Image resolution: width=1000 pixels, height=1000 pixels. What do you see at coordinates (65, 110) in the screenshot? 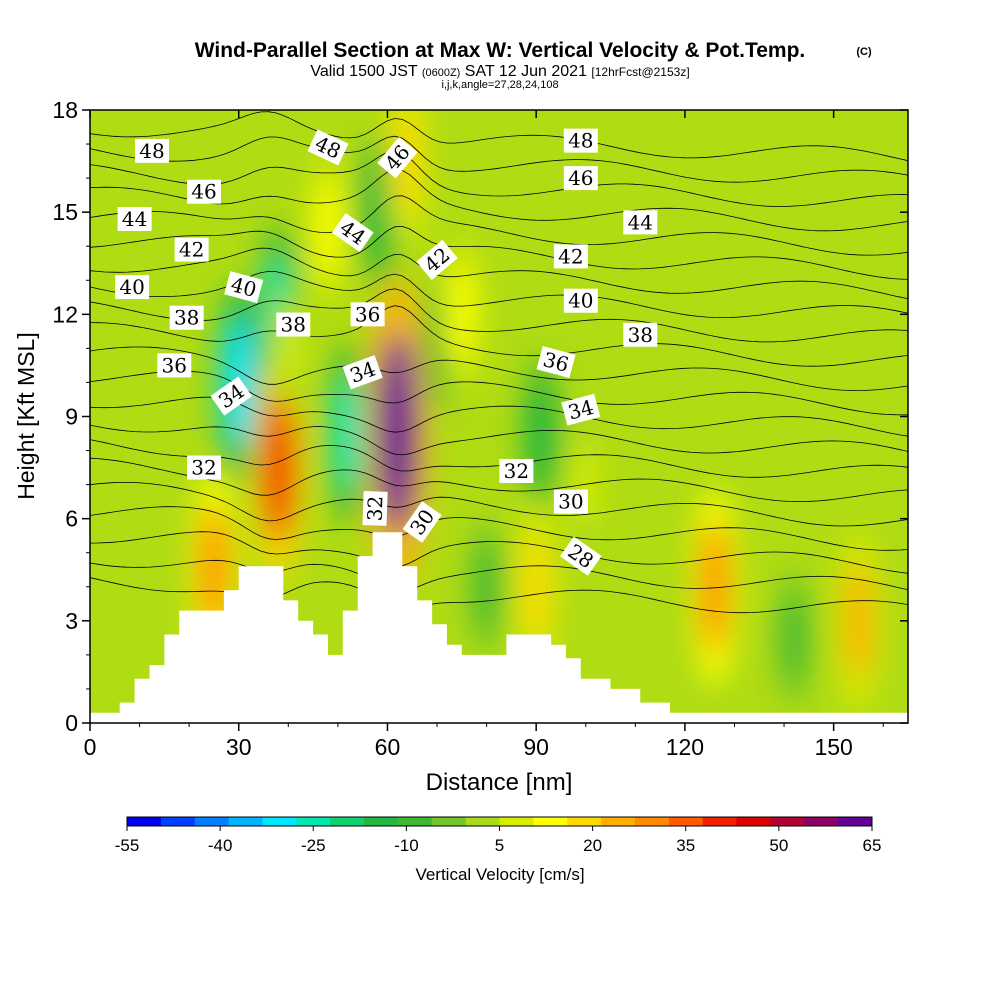
I see `y-tick-label: 18` at bounding box center [65, 110].